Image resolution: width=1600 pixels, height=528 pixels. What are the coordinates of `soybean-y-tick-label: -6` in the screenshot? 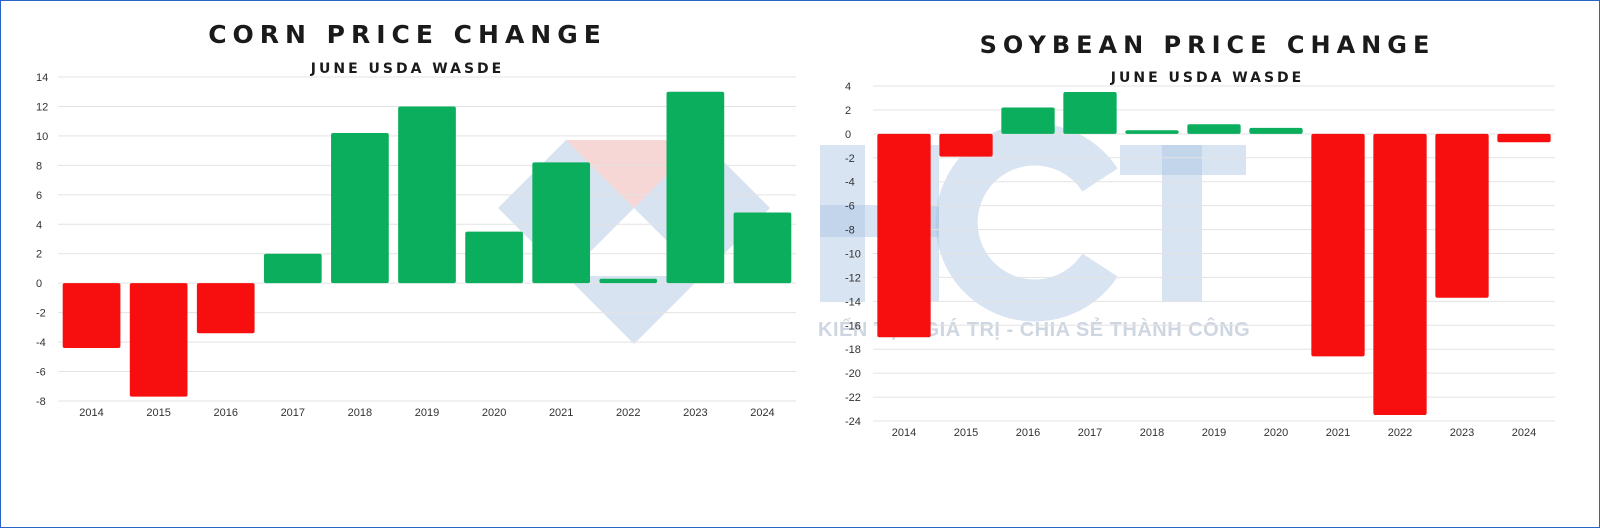 It's located at (850, 207).